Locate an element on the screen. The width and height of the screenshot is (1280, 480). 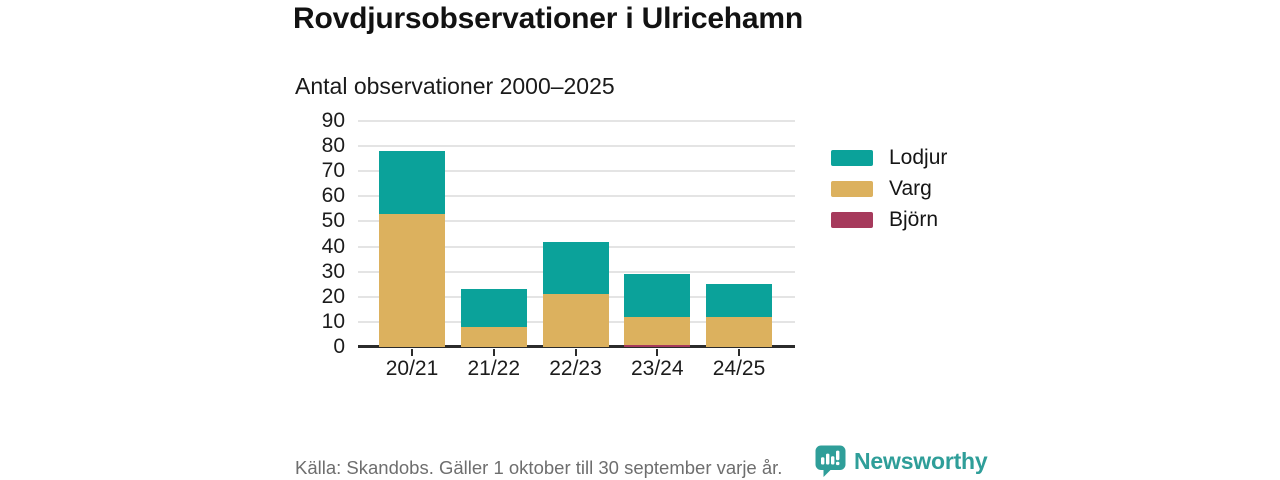
x-tick-label-22-23: 22/23 is located at coordinates (575, 368).